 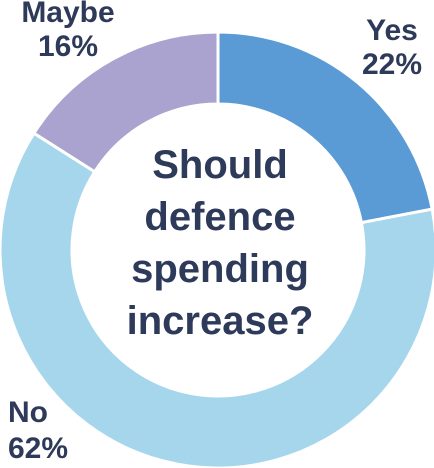 What do you see at coordinates (392, 30) in the screenshot?
I see `slice-label-yes: Yes` at bounding box center [392, 30].